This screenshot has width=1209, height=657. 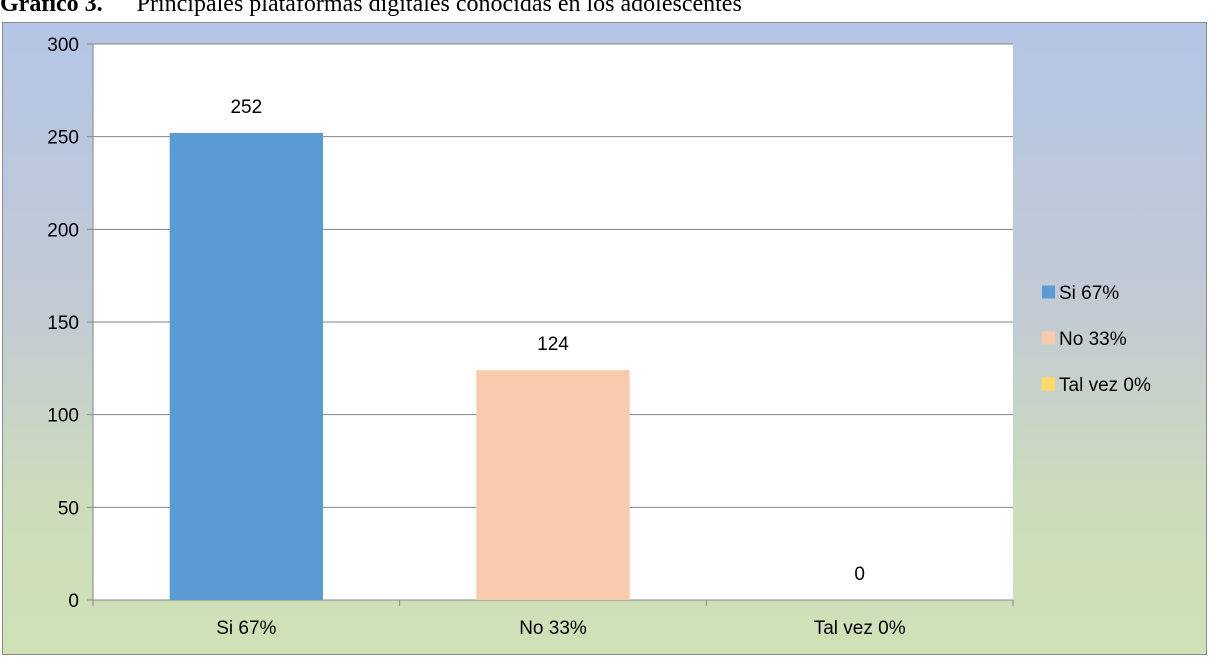 What do you see at coordinates (246, 628) in the screenshot?
I see `x-tick-label-1: Si 67%` at bounding box center [246, 628].